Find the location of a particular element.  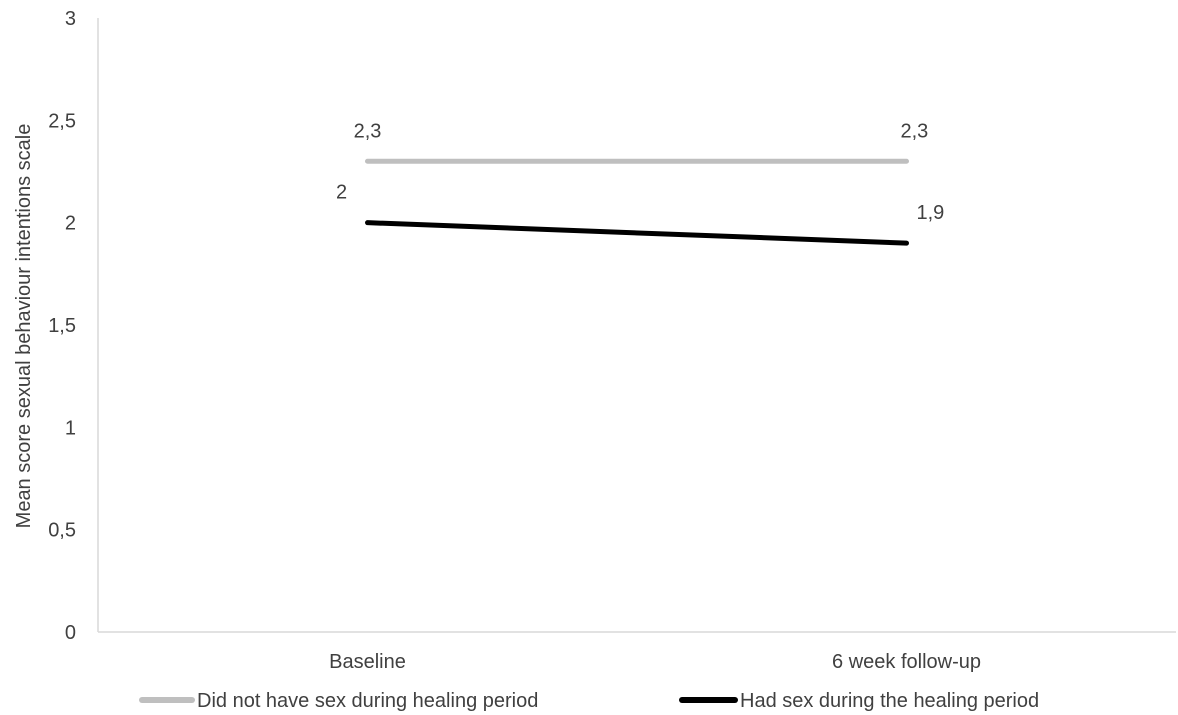

legend-label-0: Did not have sex during healing period is located at coordinates (367, 701).